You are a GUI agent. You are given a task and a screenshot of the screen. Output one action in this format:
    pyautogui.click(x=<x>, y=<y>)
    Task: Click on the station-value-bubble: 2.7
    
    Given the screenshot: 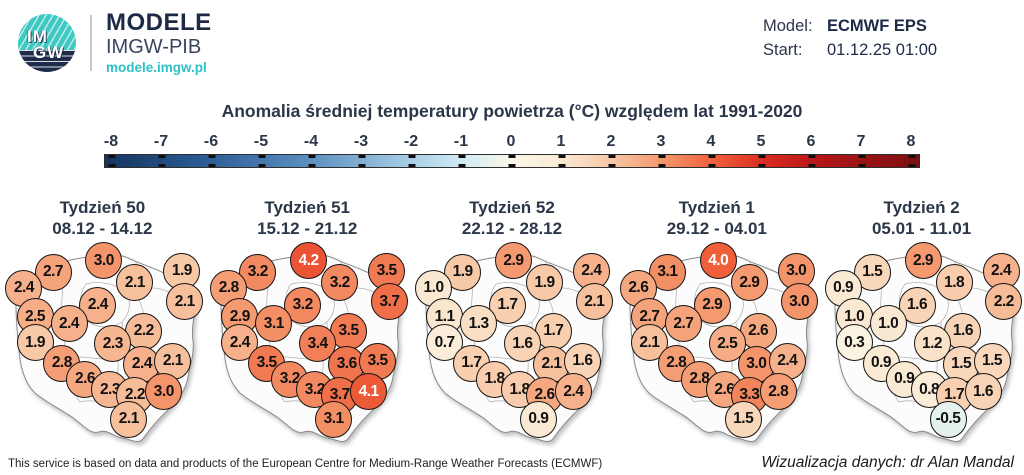 What is the action you would take?
    pyautogui.click(x=683, y=324)
    